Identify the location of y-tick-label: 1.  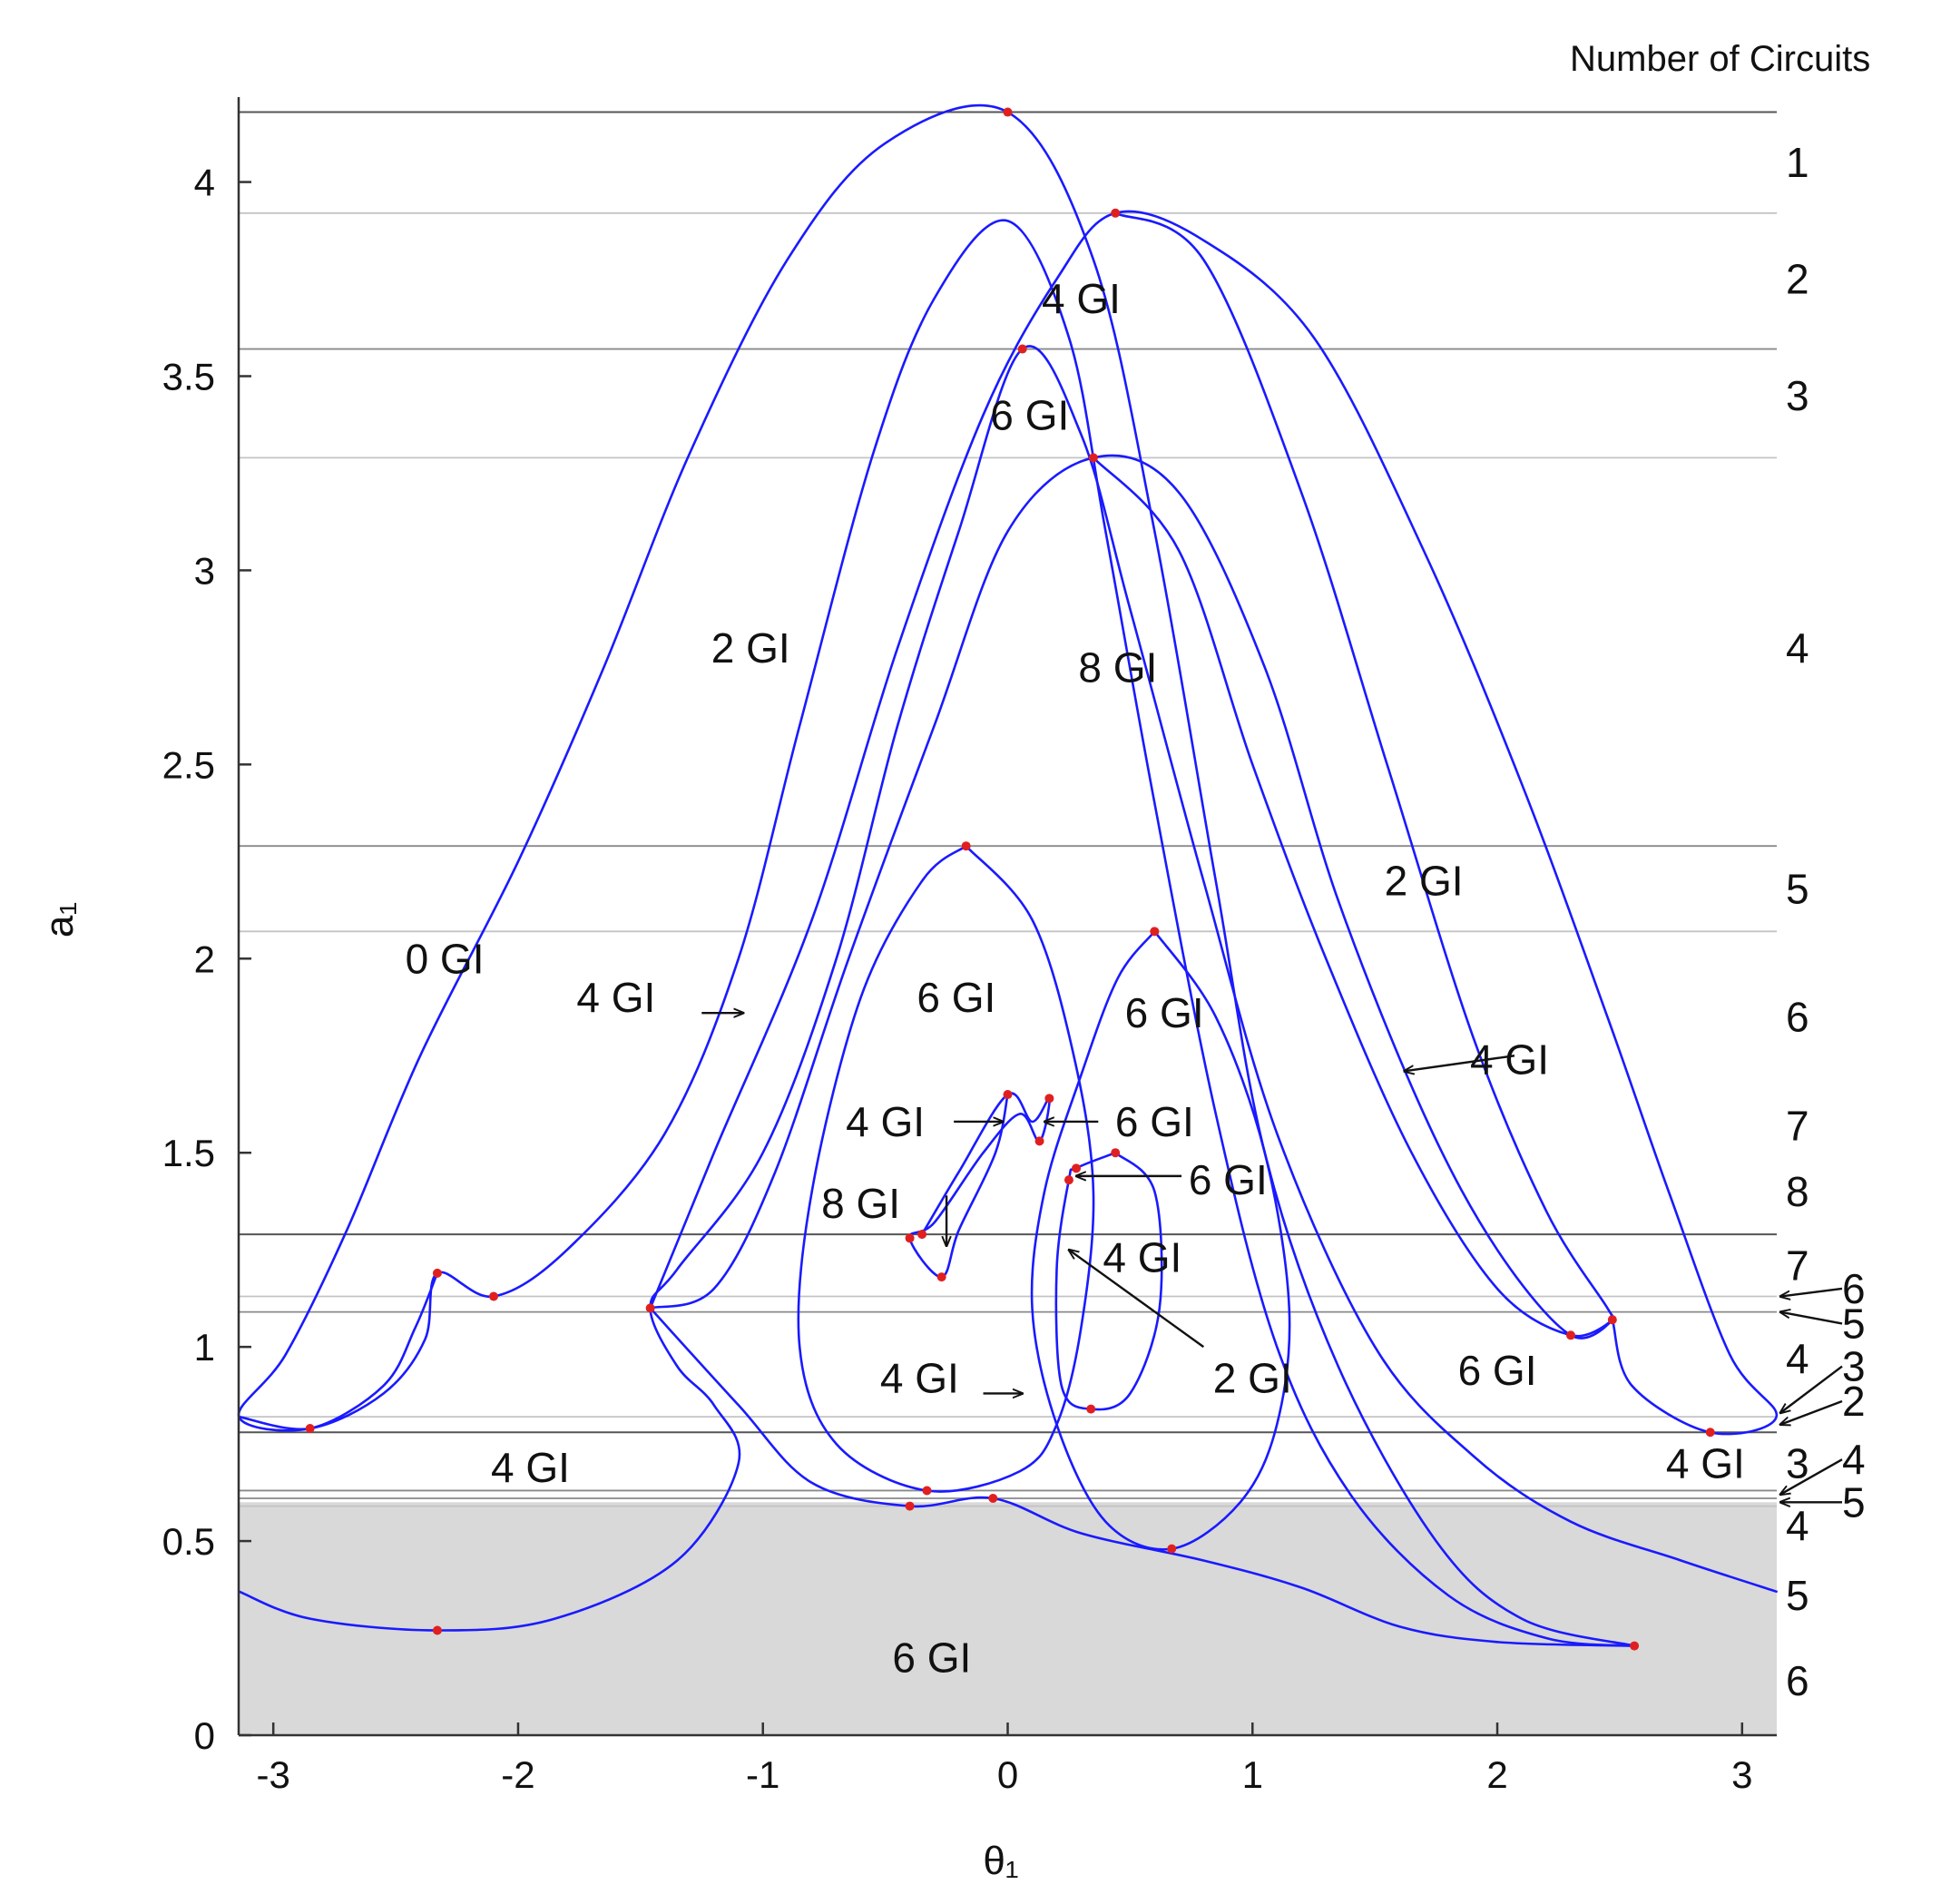
(204, 1347).